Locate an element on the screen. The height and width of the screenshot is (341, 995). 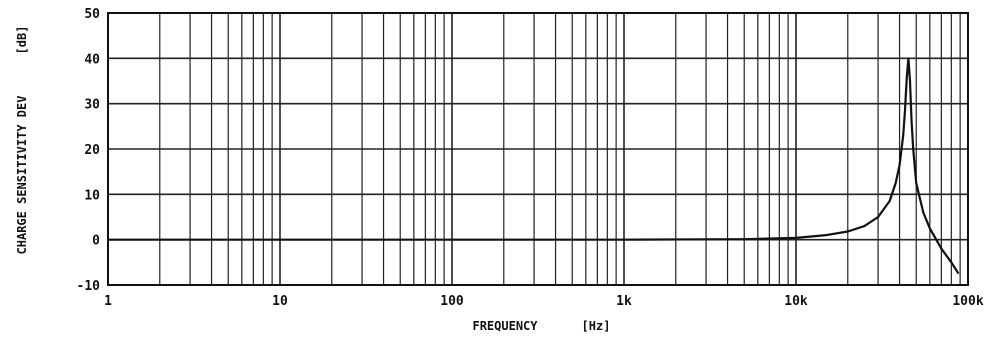
x-tick-label: 100k is located at coordinates (967, 301).